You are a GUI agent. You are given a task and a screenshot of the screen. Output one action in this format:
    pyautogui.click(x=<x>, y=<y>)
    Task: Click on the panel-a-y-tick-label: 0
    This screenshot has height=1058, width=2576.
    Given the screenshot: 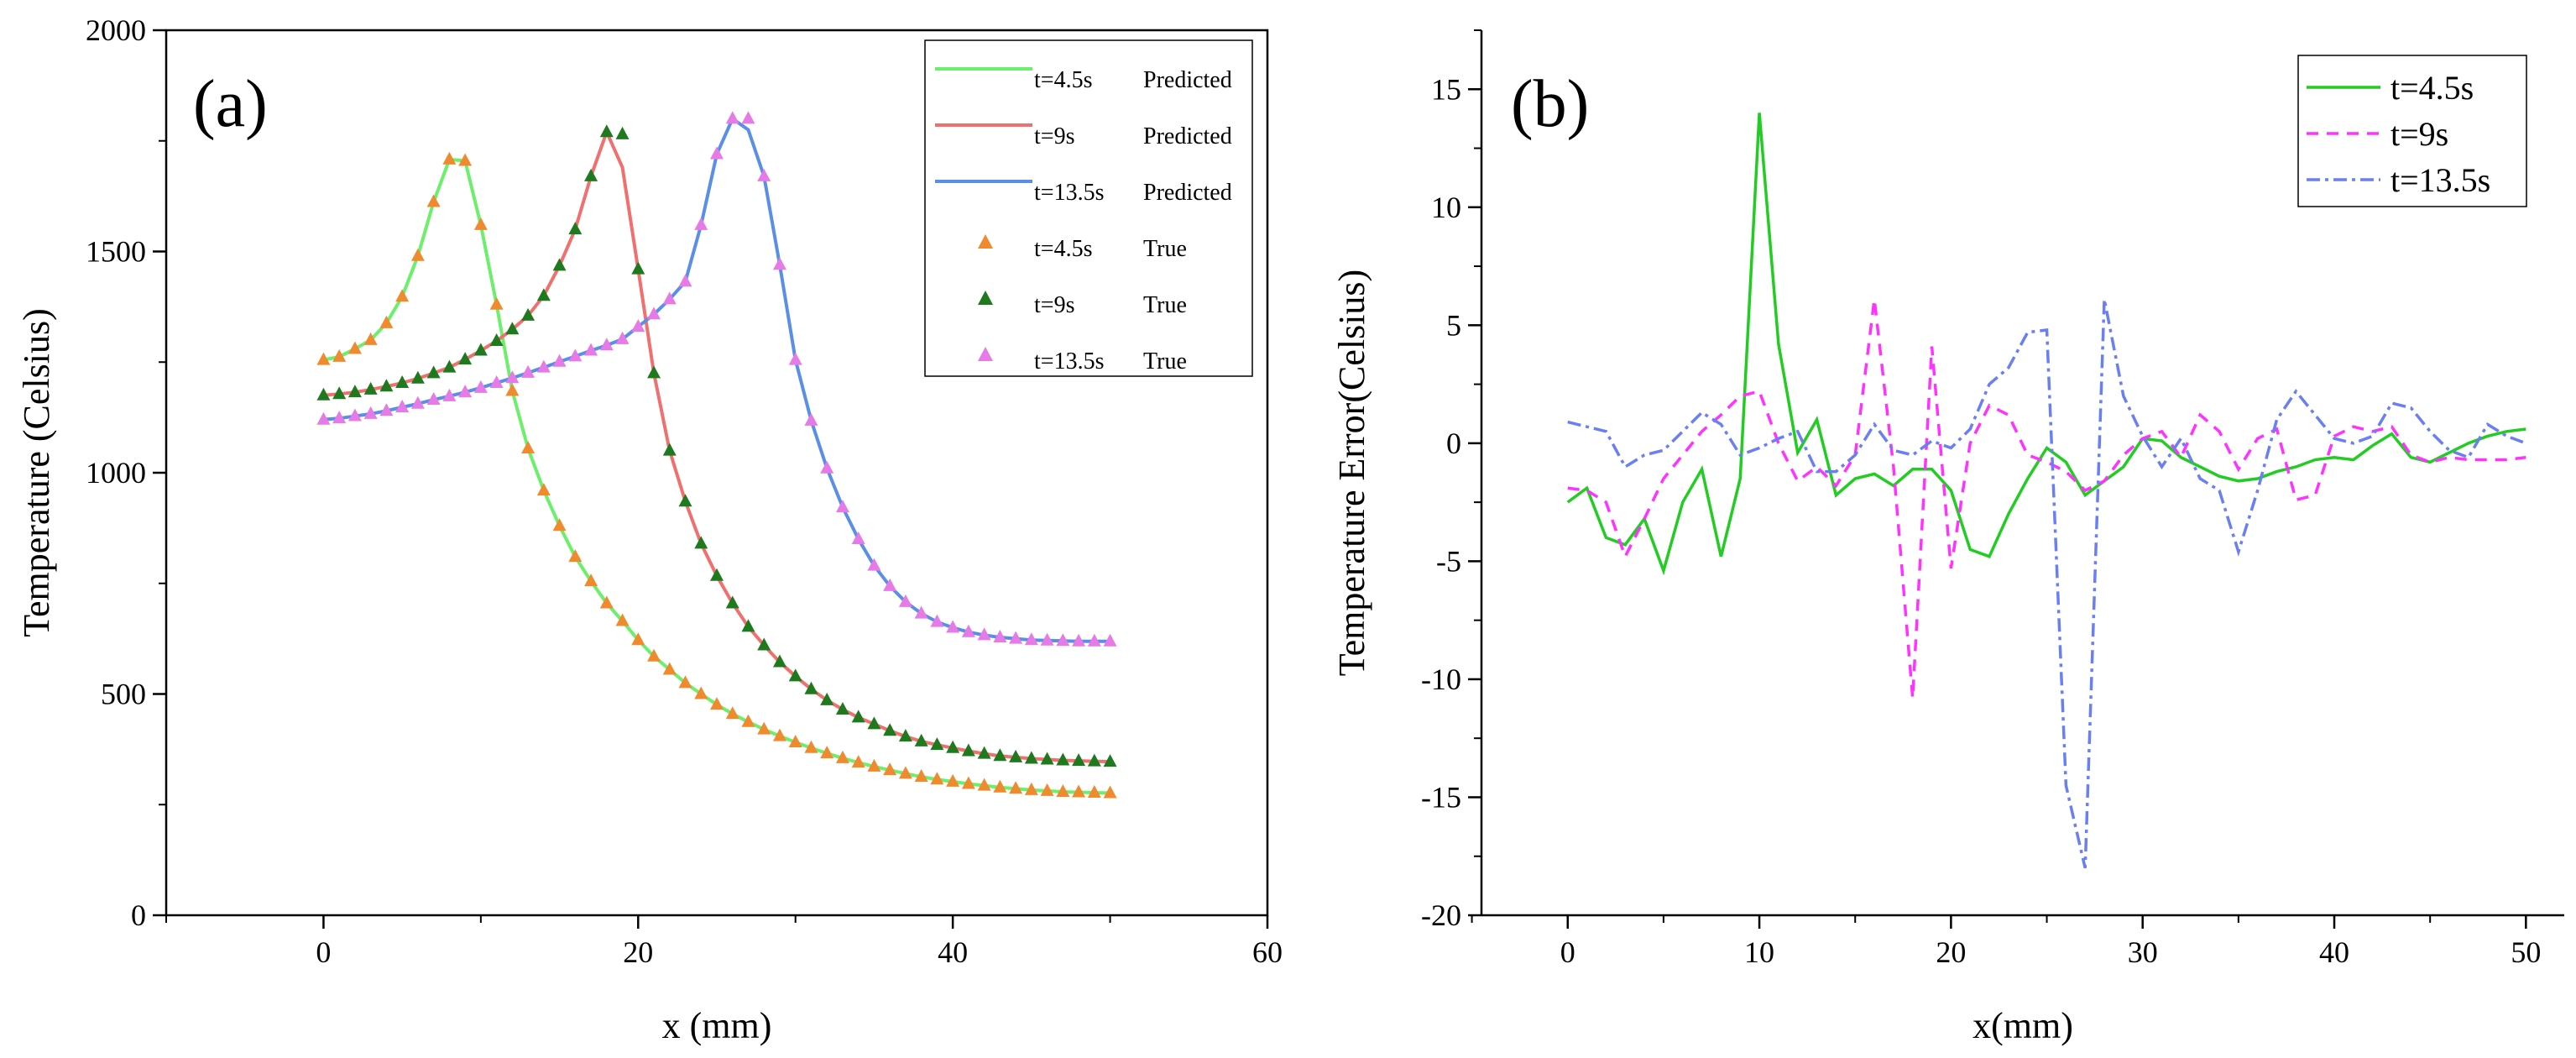 What is the action you would take?
    pyautogui.click(x=138, y=915)
    